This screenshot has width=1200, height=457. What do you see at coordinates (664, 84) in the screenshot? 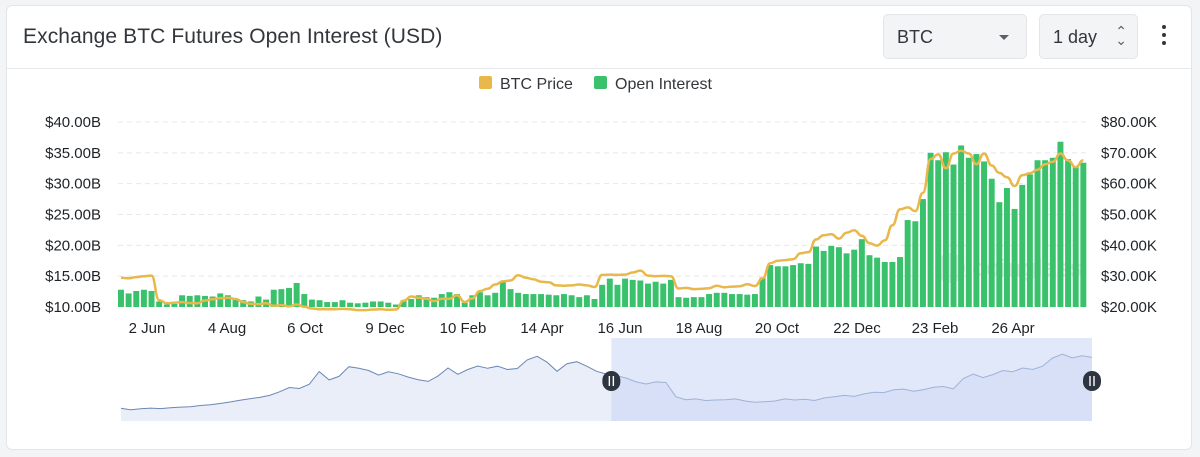
I see `legend-label-oi: Open Interest` at bounding box center [664, 84].